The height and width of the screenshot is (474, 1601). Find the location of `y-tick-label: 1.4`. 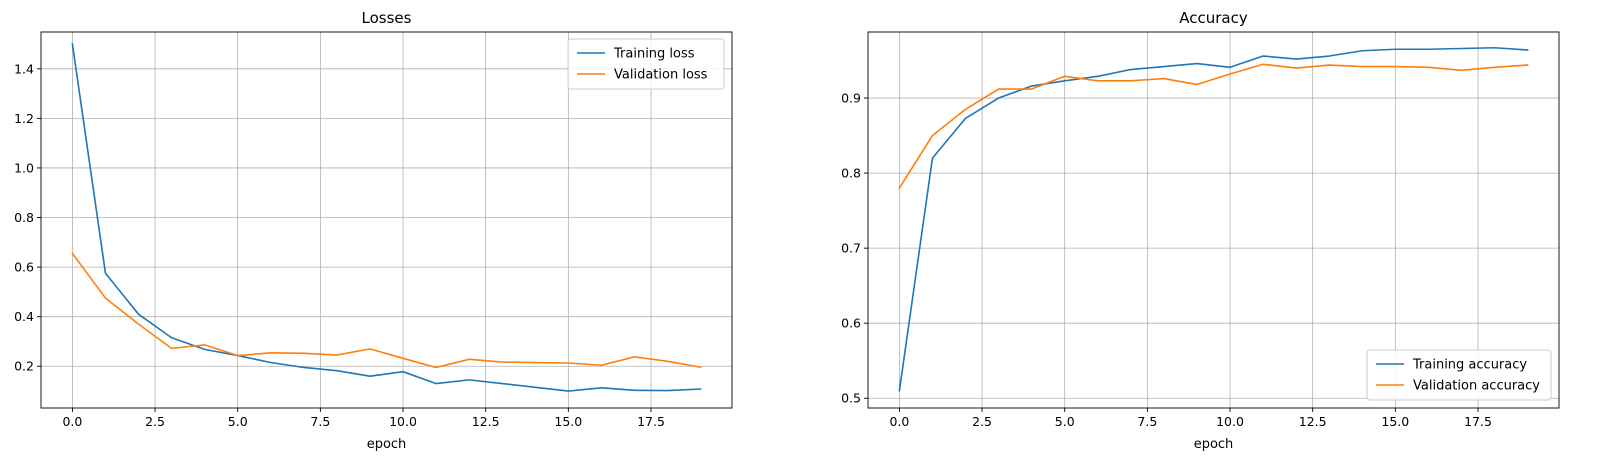

y-tick-label: 1.4 is located at coordinates (24, 68).